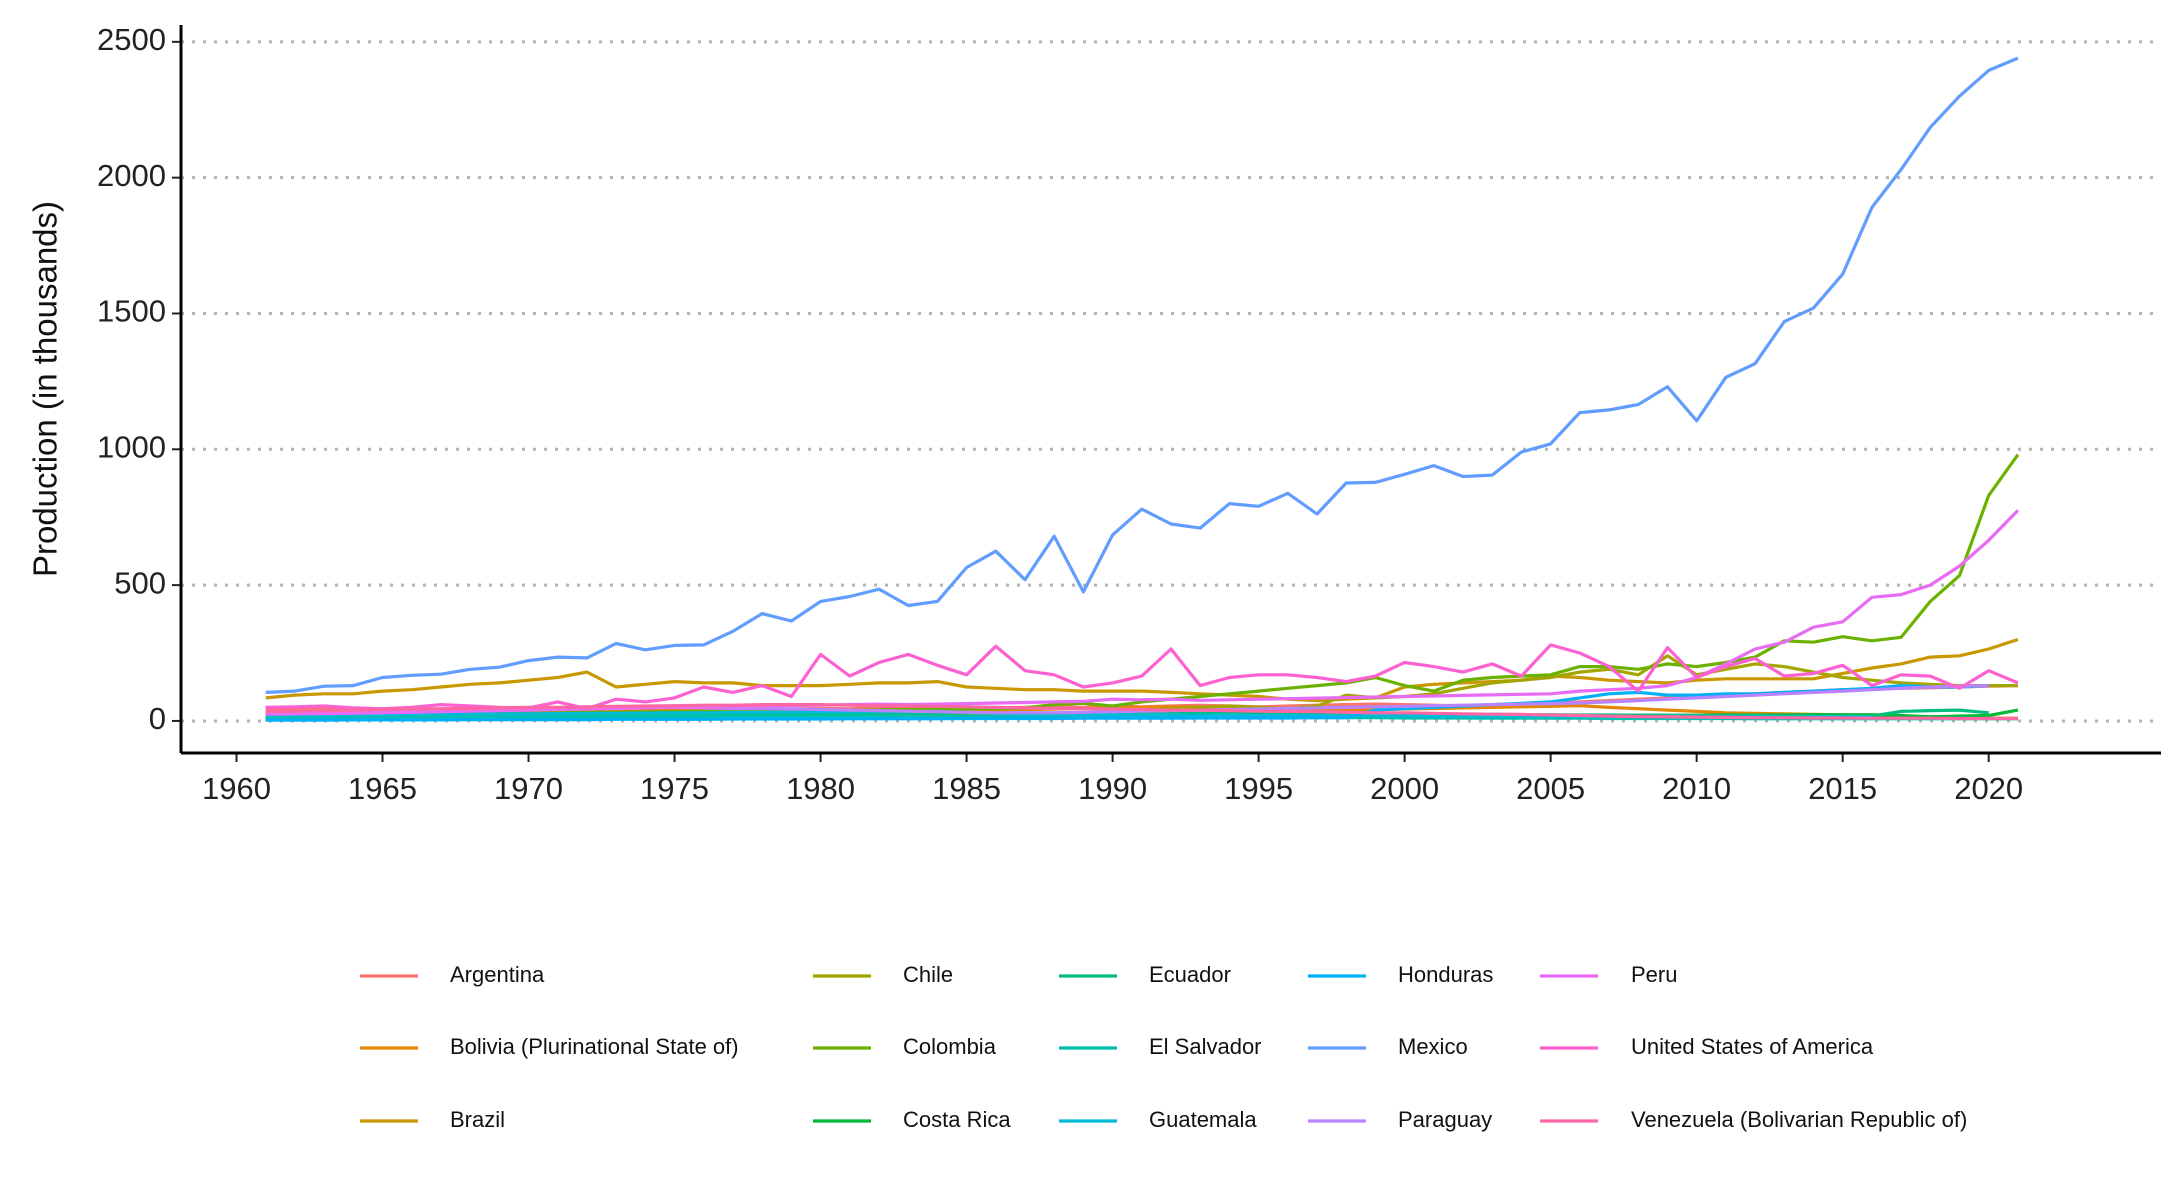  What do you see at coordinates (131, 311) in the screenshot?
I see `y-tick-label: 1500` at bounding box center [131, 311].